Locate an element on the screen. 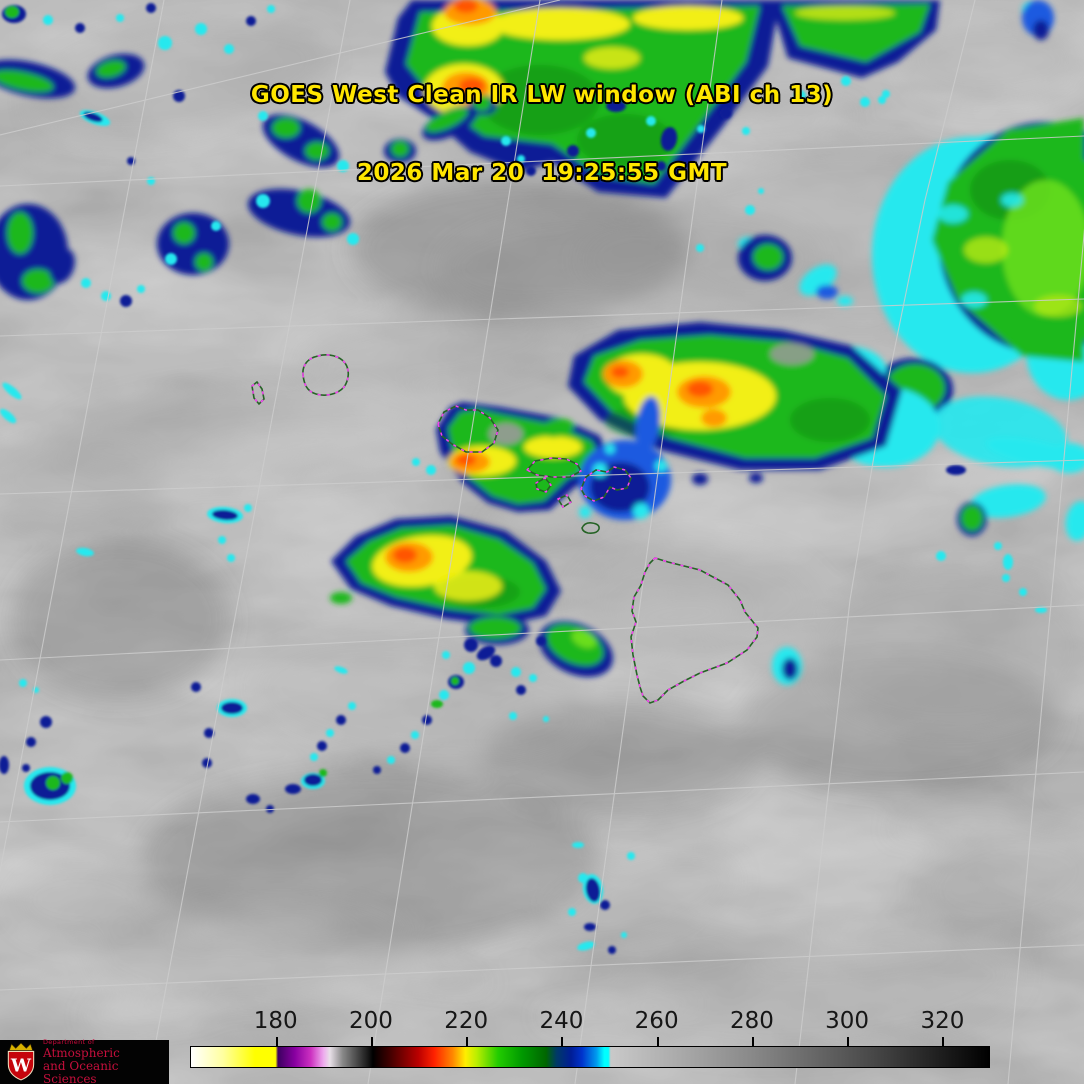  island-kahoolawe-dash is located at coordinates (564, 501).